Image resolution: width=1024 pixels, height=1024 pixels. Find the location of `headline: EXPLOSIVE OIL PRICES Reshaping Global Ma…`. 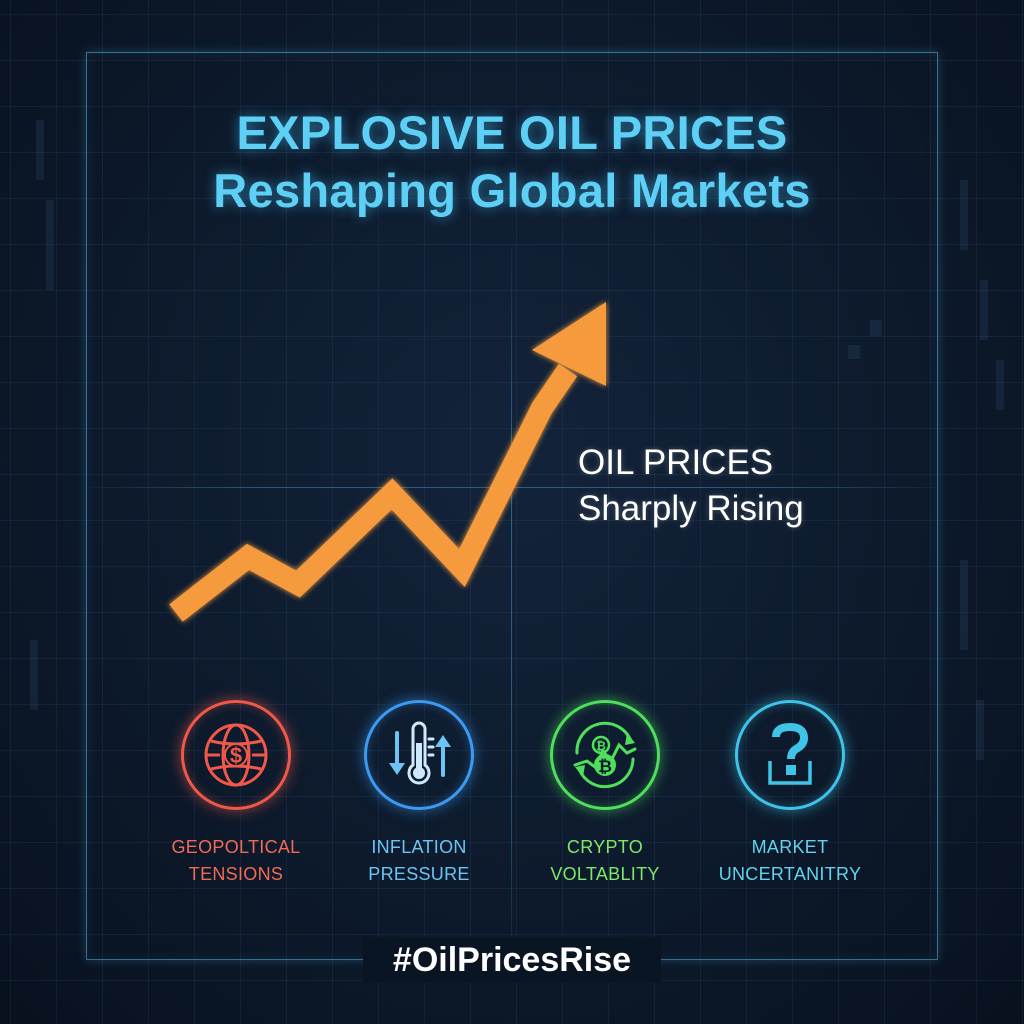

headline: EXPLOSIVE OIL PRICES Reshaping Global Ma… is located at coordinates (512, 162).